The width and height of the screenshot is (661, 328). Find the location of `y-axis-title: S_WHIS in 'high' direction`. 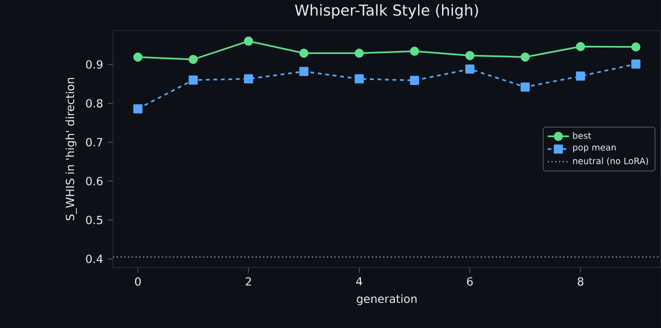

y-axis-title: S_WHIS in 'high' direction is located at coordinates (71, 149).